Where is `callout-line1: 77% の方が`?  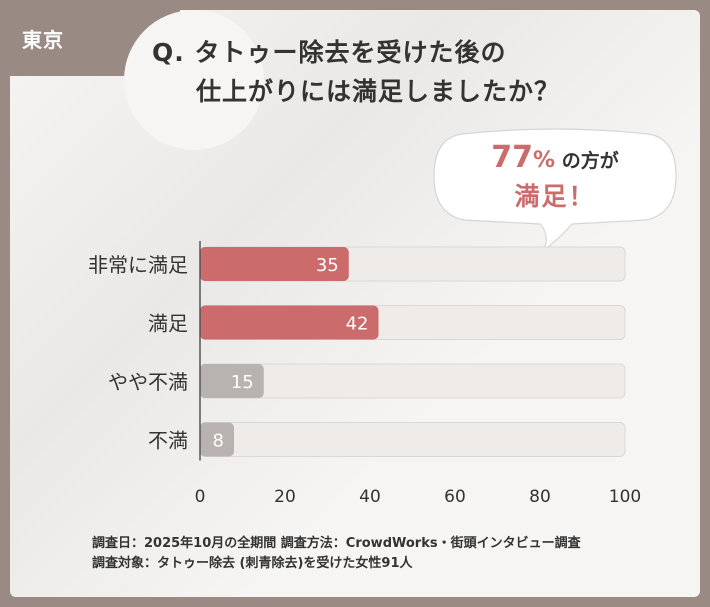
callout-line1: 77% の方が is located at coordinates (555, 157).